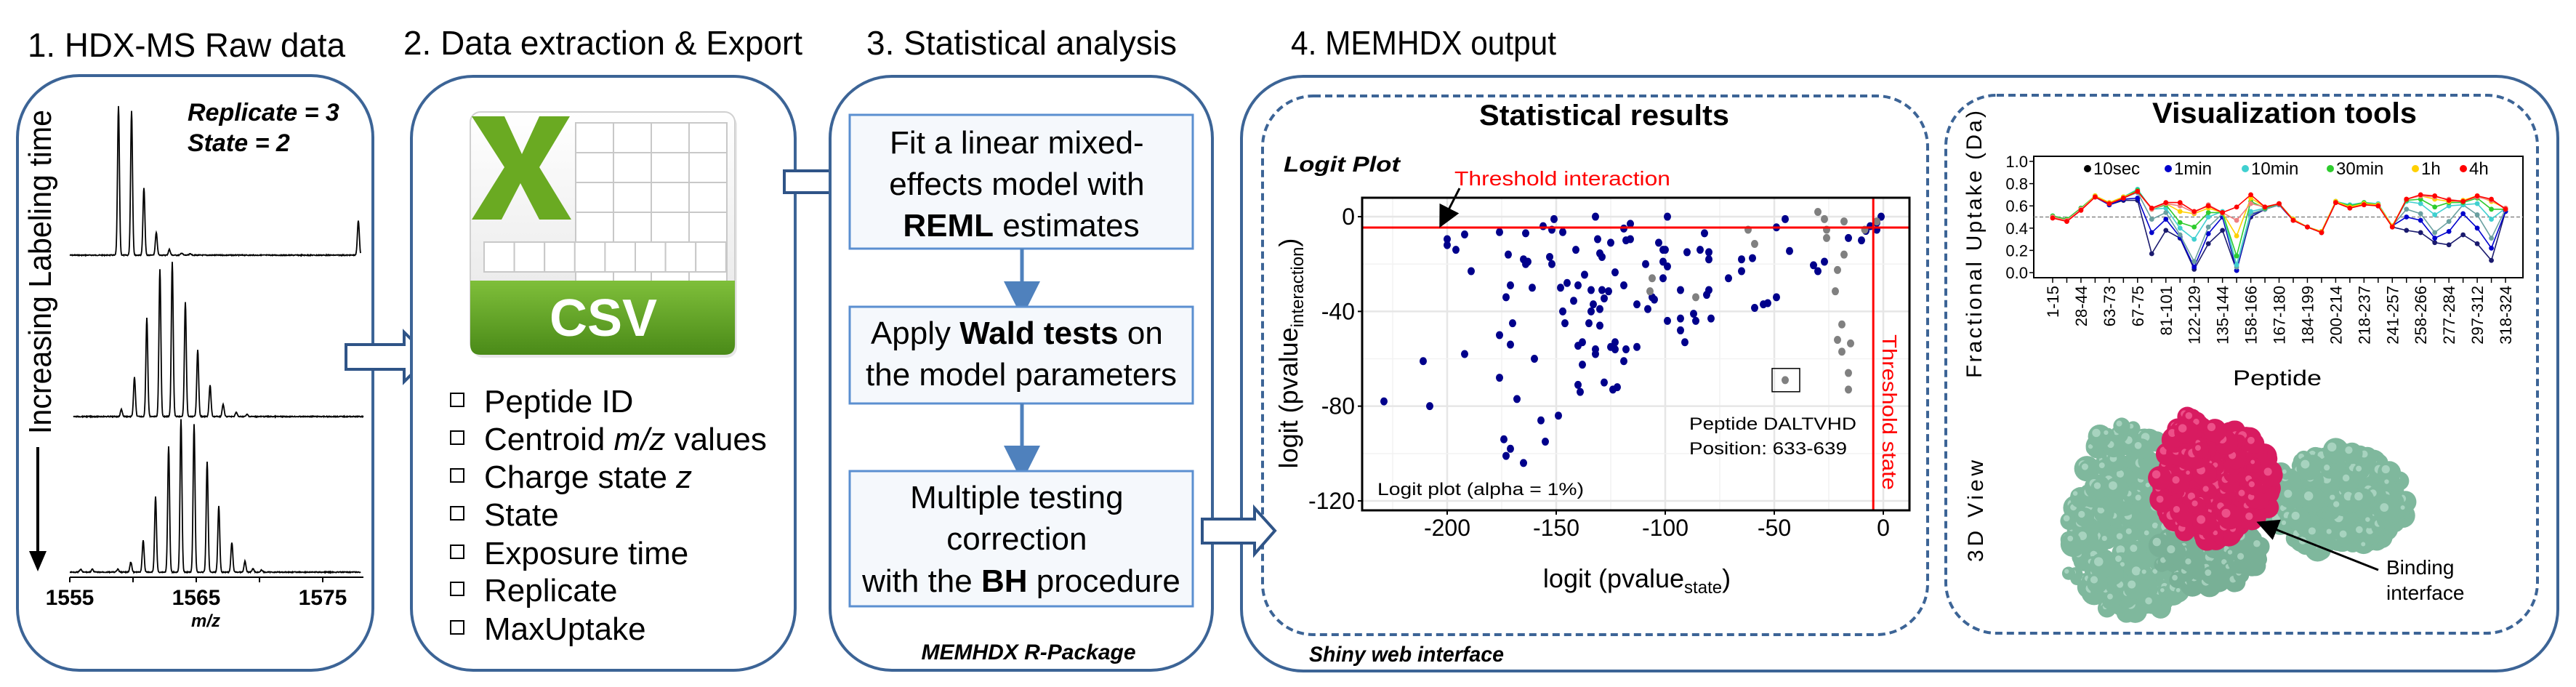 This screenshot has height=687, width=2576. What do you see at coordinates (2194, 438) in the screenshot?
I see `protein-pink-top` at bounding box center [2194, 438].